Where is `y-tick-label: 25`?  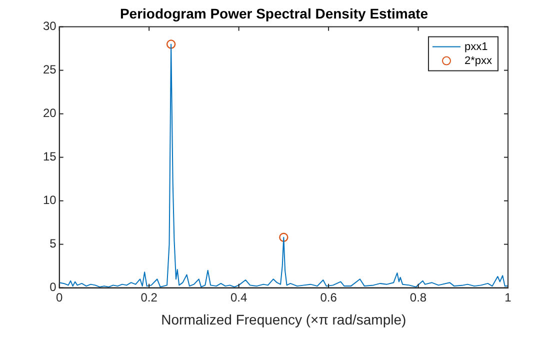
y-tick-label: 25 is located at coordinates (49, 69).